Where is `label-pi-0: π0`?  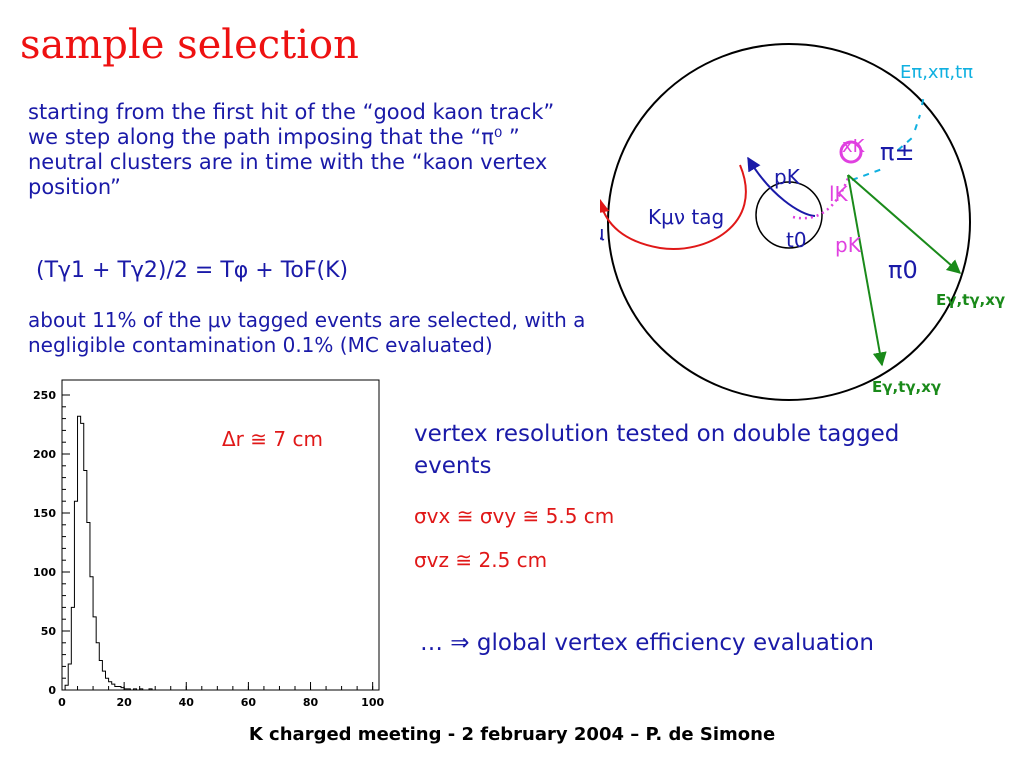 label-pi-0: π0 is located at coordinates (903, 270).